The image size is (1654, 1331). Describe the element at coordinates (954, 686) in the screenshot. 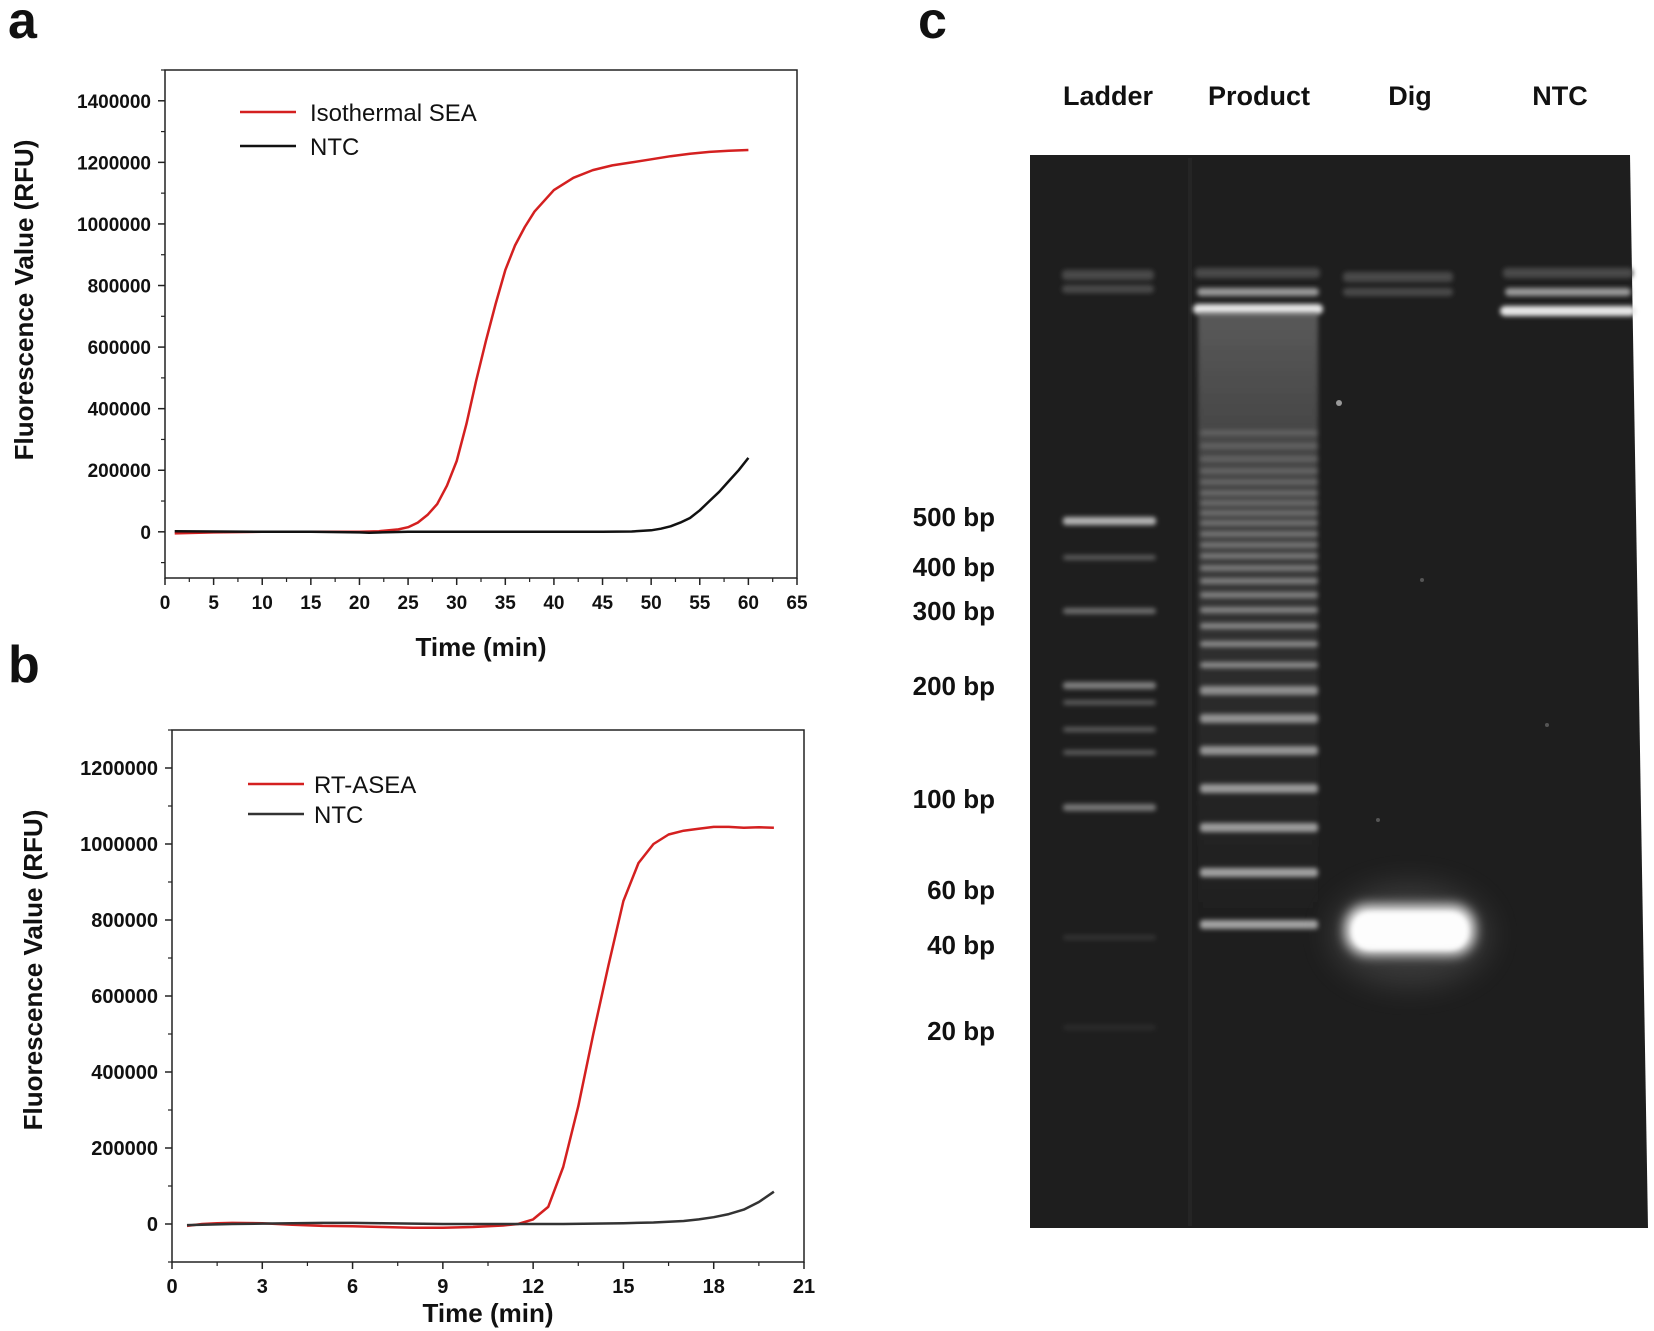

I see `size-label-200: 200 bp` at that location.